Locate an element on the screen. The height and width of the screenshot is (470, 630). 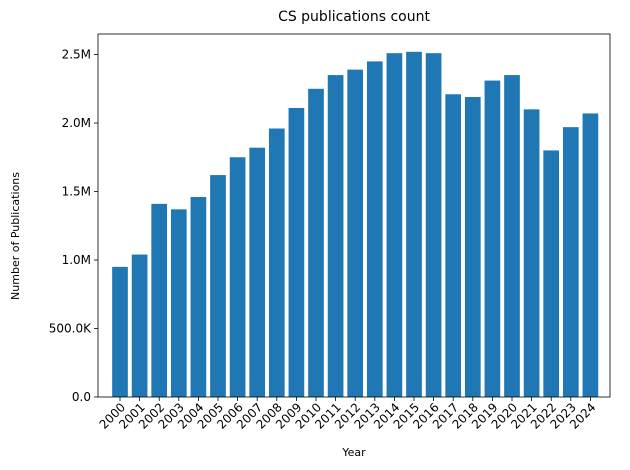
y-tick-label: 1.5M is located at coordinates (76, 192).